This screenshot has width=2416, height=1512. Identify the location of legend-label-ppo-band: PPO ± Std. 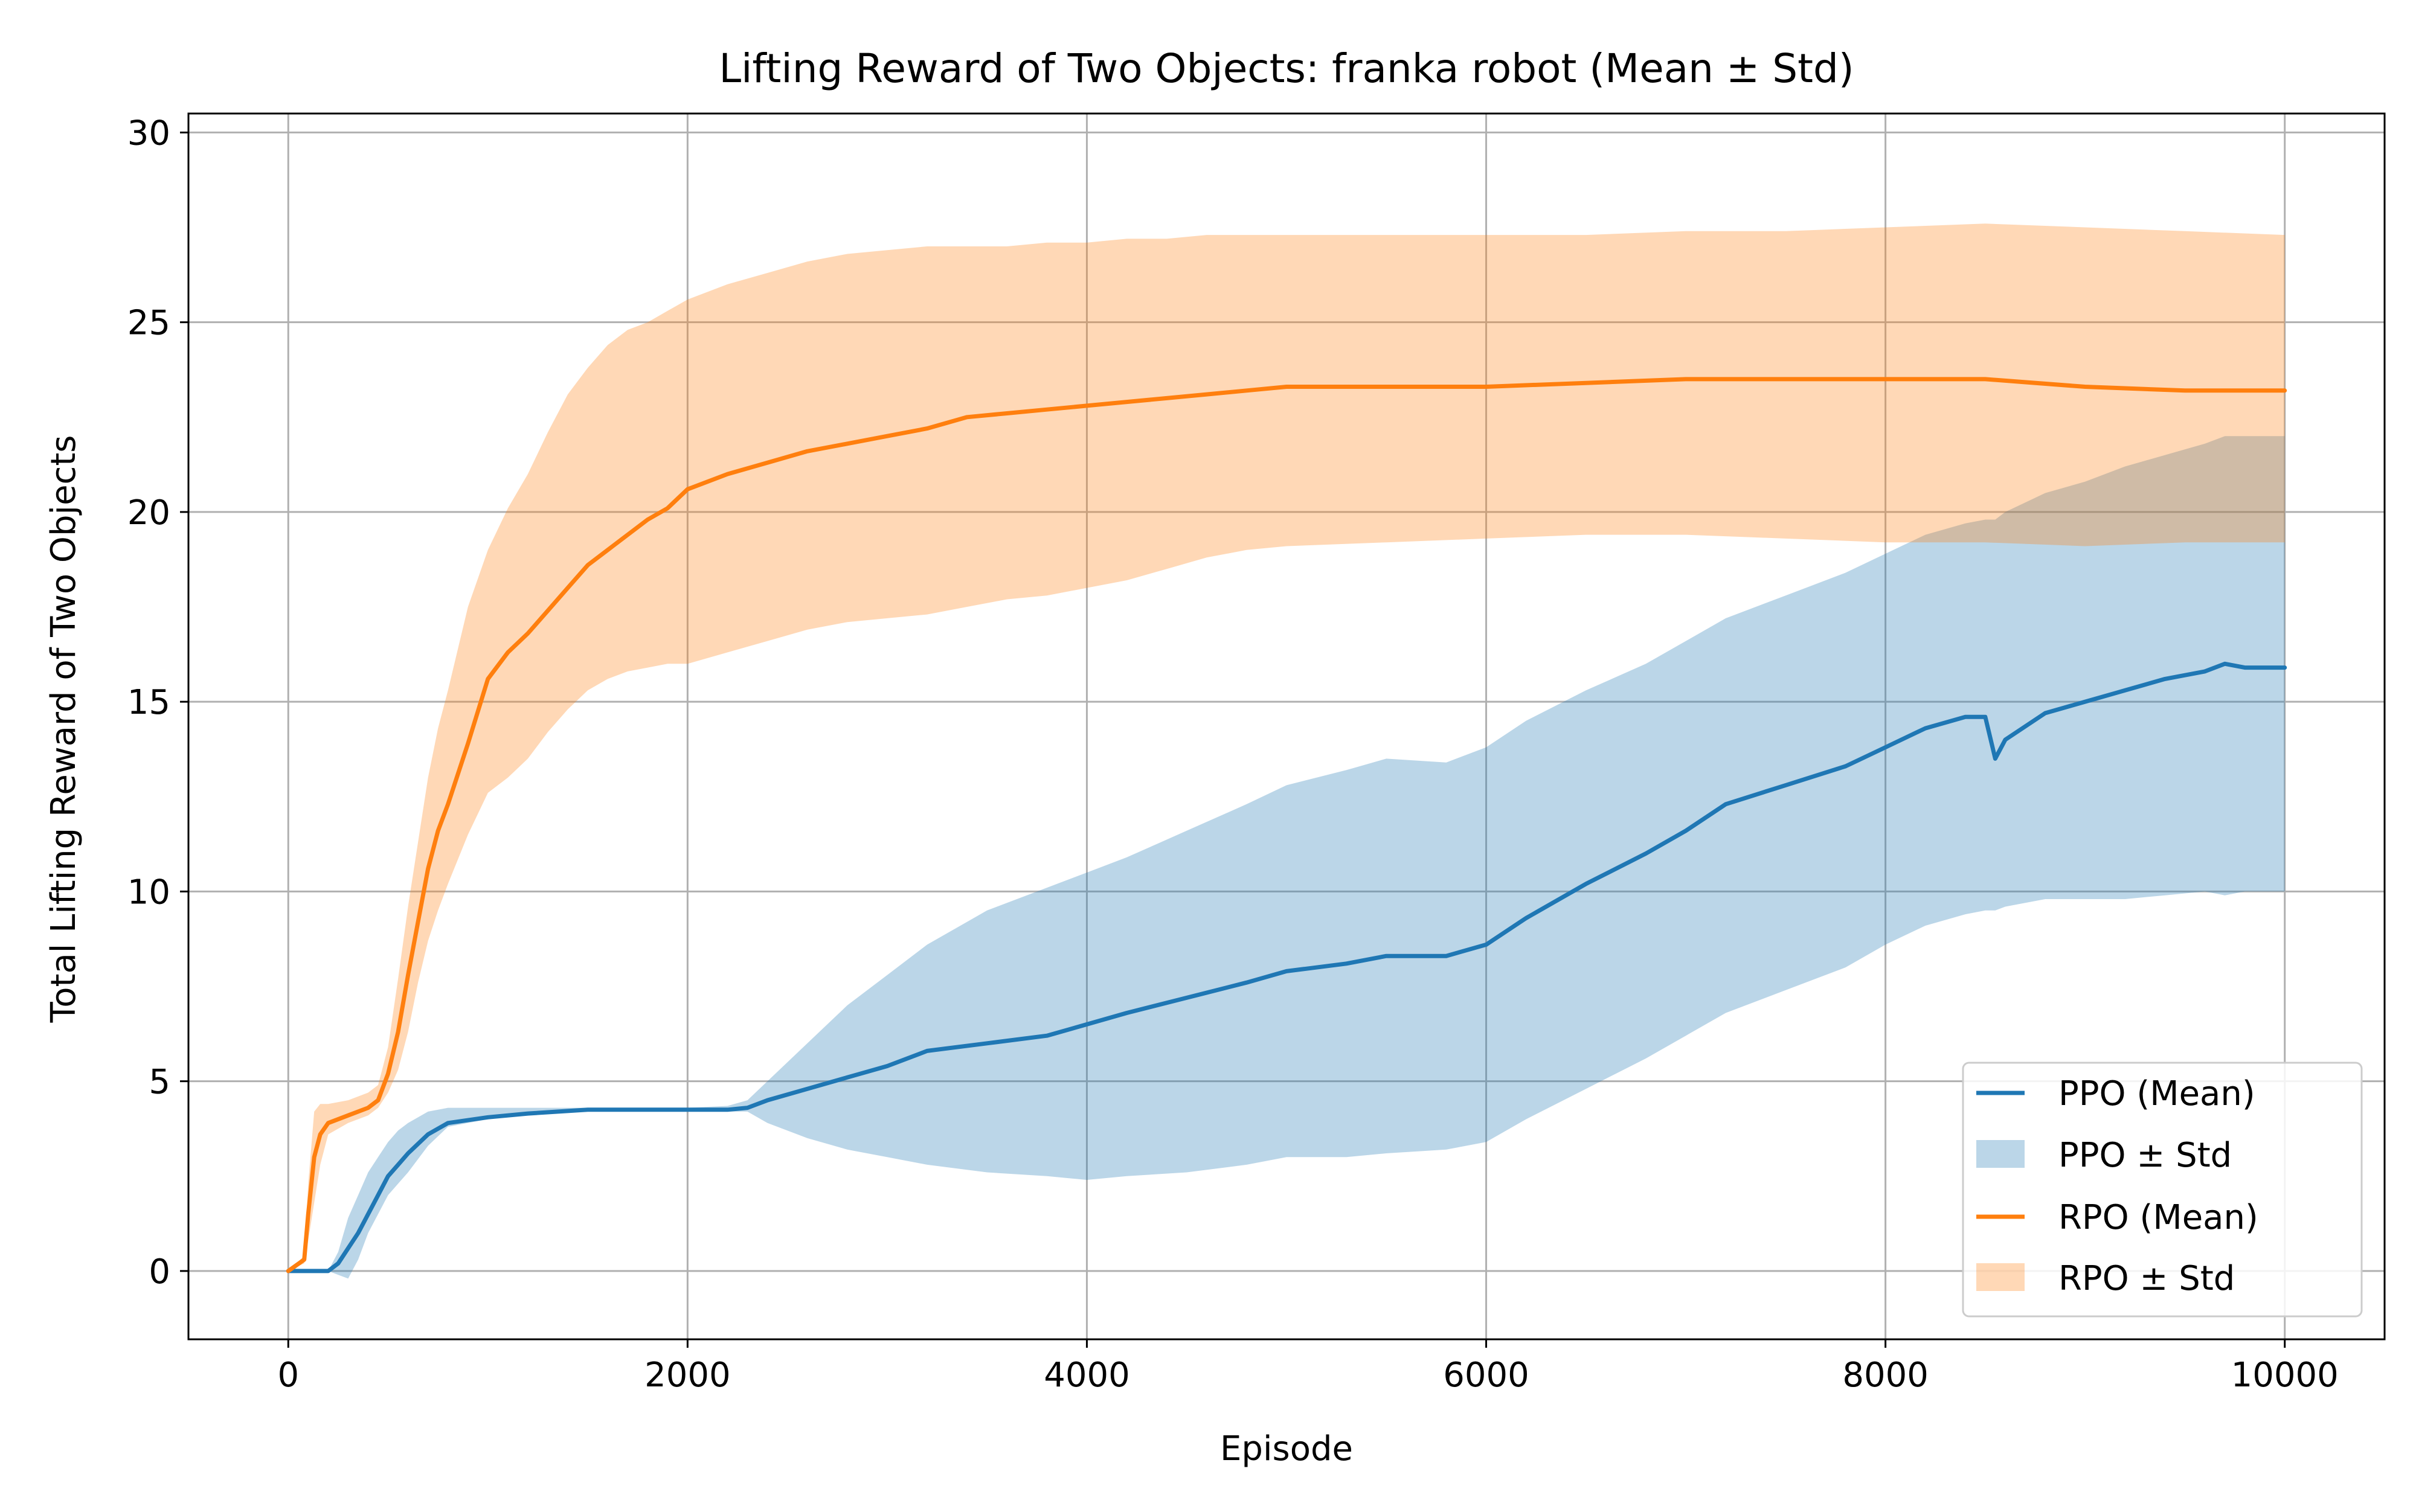
(2145, 1155).